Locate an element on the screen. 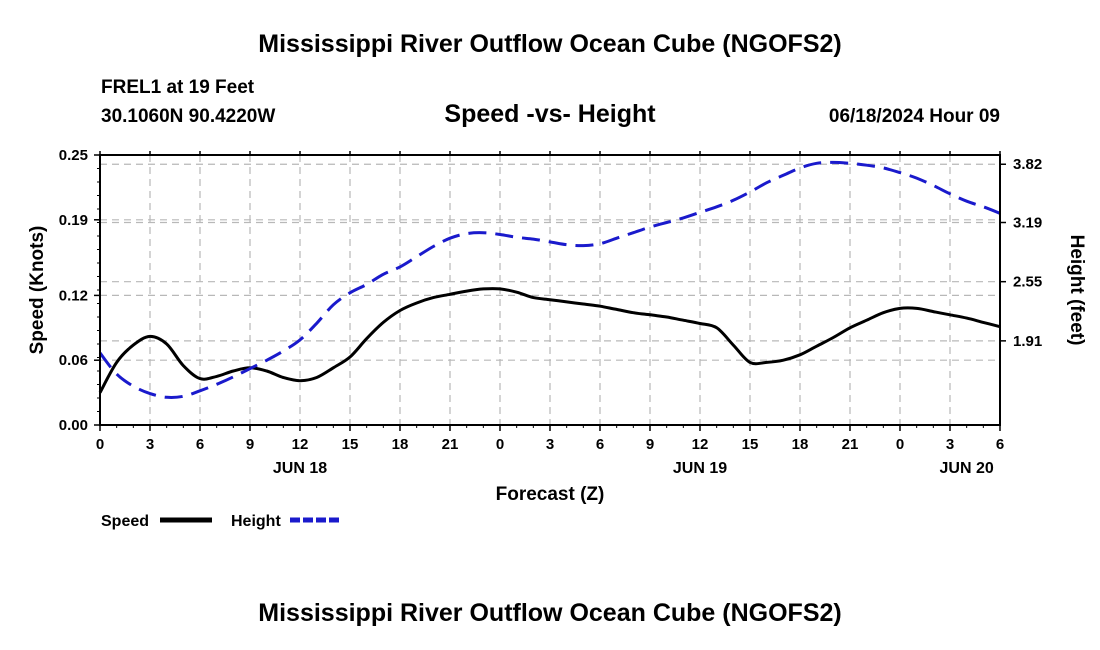 Image resolution: width=1100 pixels, height=650 pixels. y-axis-title: Speed (Knots) is located at coordinates (37, 290).